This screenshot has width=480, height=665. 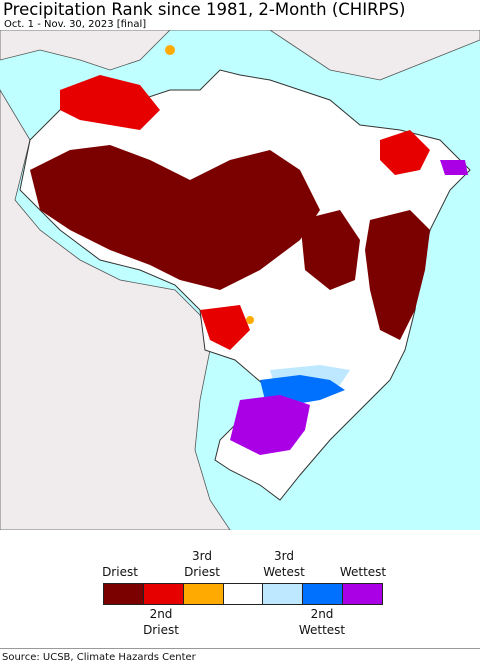 What do you see at coordinates (270, 425) in the screenshot?
I see `region-wettest` at bounding box center [270, 425].